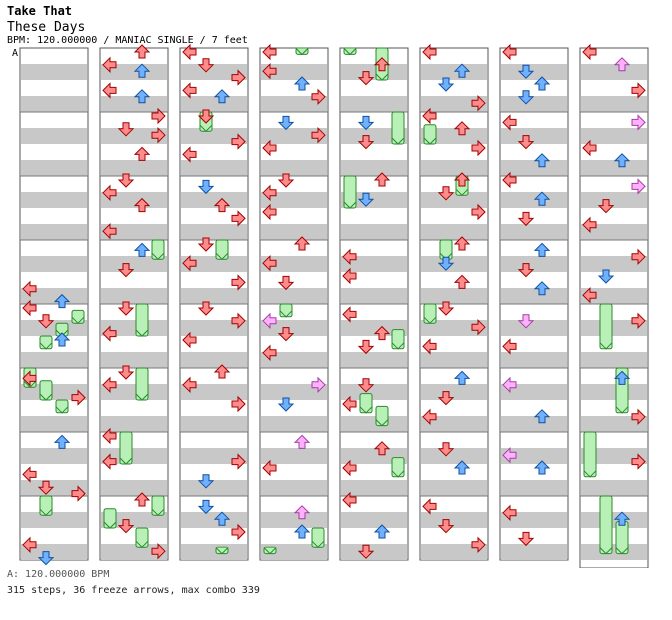 Image resolution: width=672 pixels, height=620 pixels. Describe the element at coordinates (40, 11) in the screenshot. I see `artist-name: Take That` at that location.